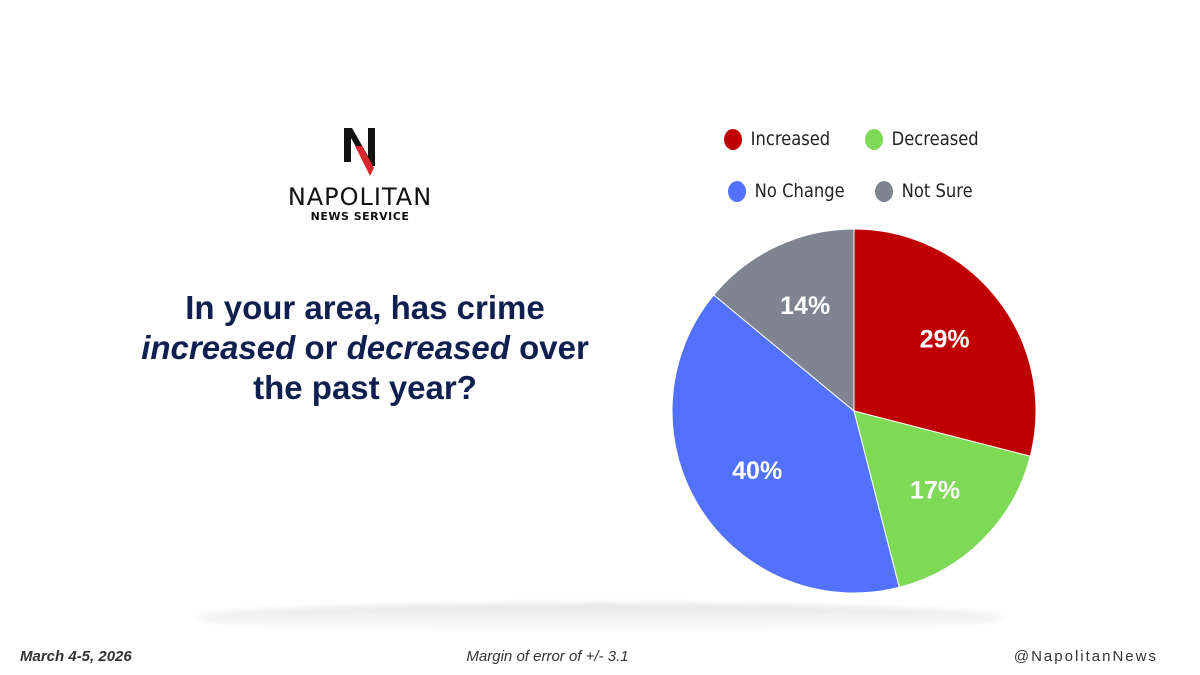 The height and width of the screenshot is (675, 1200). What do you see at coordinates (870, 169) in the screenshot?
I see `chart-legend: Increased Decreased No Change Not Sure` at bounding box center [870, 169].